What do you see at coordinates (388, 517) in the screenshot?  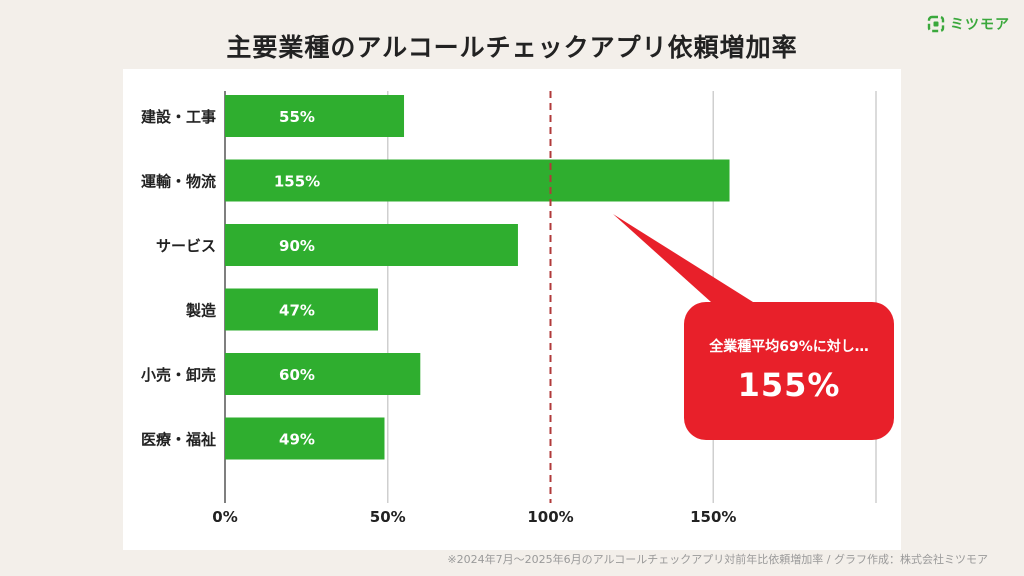 I see `x-tick-label: 50%` at bounding box center [388, 517].